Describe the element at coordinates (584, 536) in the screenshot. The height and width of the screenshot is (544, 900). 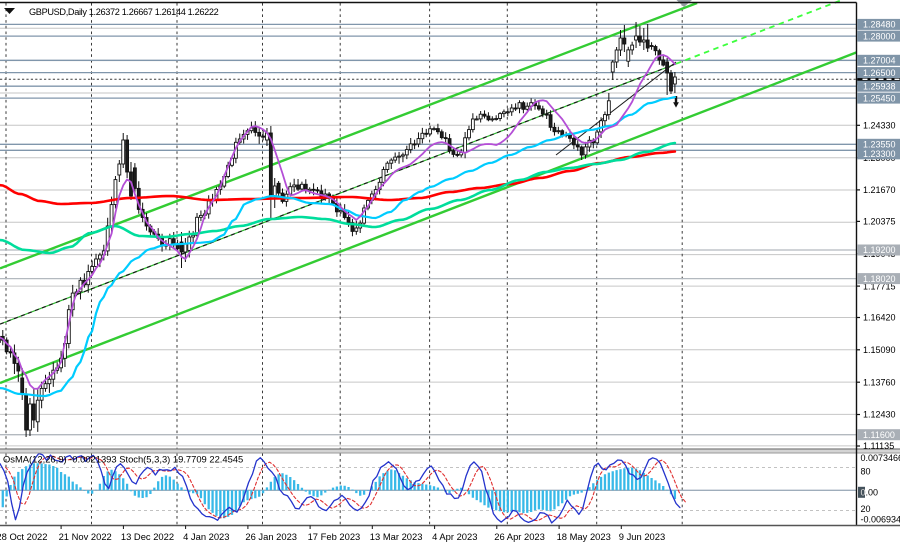
I see `svg-text: 18 May 2023` at that location.